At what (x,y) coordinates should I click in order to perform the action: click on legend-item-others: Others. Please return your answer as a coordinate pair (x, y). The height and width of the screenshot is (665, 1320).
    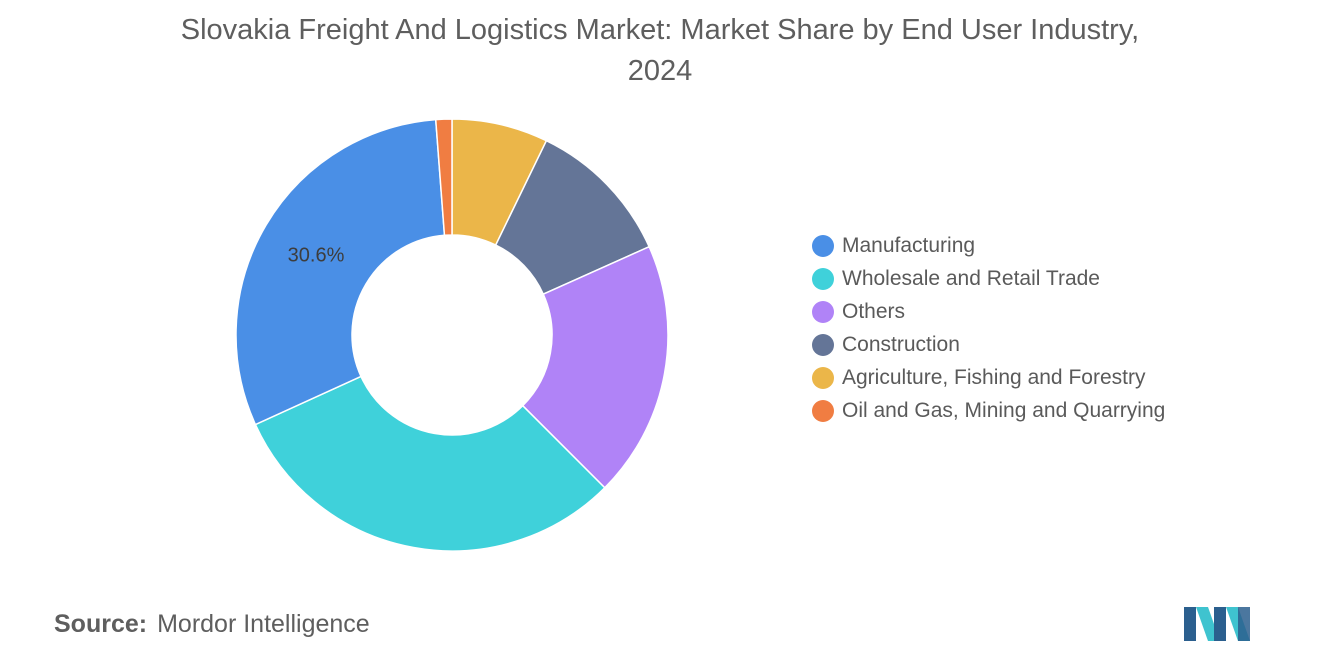
    Looking at the image, I should click on (988, 311).